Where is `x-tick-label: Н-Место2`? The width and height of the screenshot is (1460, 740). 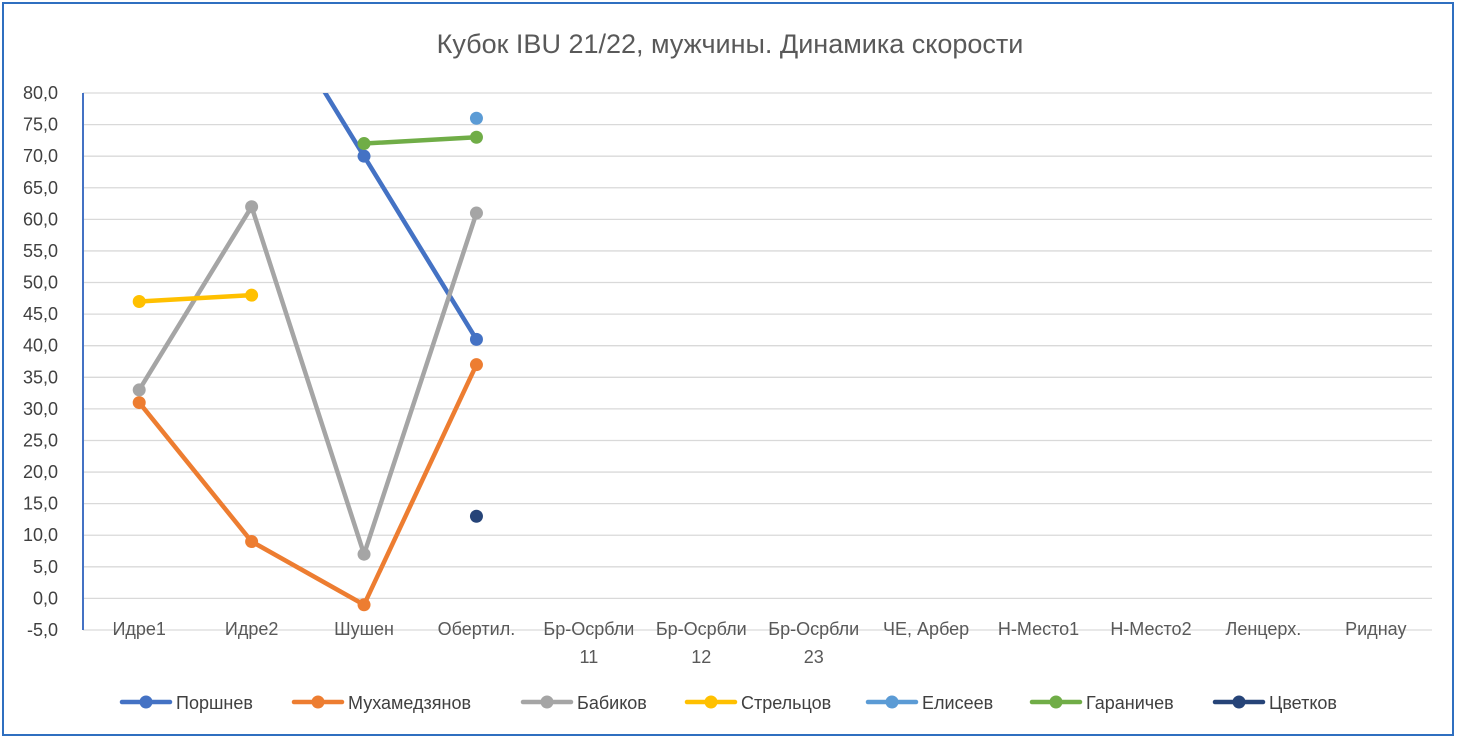
x-tick-label: Н-Место2 is located at coordinates (1150, 629).